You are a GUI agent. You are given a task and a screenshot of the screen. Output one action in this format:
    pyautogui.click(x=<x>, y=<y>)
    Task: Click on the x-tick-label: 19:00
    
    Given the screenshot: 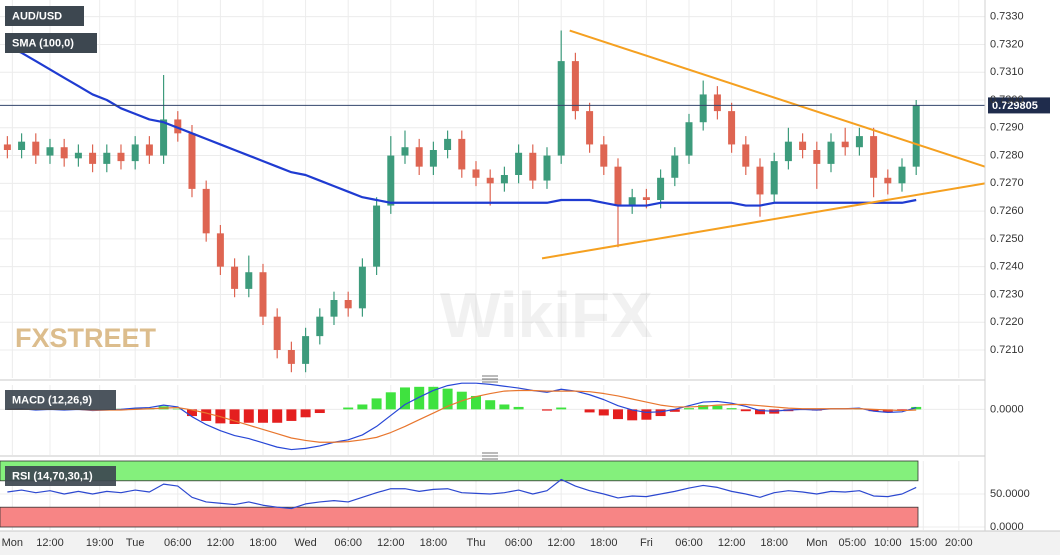 What is the action you would take?
    pyautogui.click(x=100, y=543)
    